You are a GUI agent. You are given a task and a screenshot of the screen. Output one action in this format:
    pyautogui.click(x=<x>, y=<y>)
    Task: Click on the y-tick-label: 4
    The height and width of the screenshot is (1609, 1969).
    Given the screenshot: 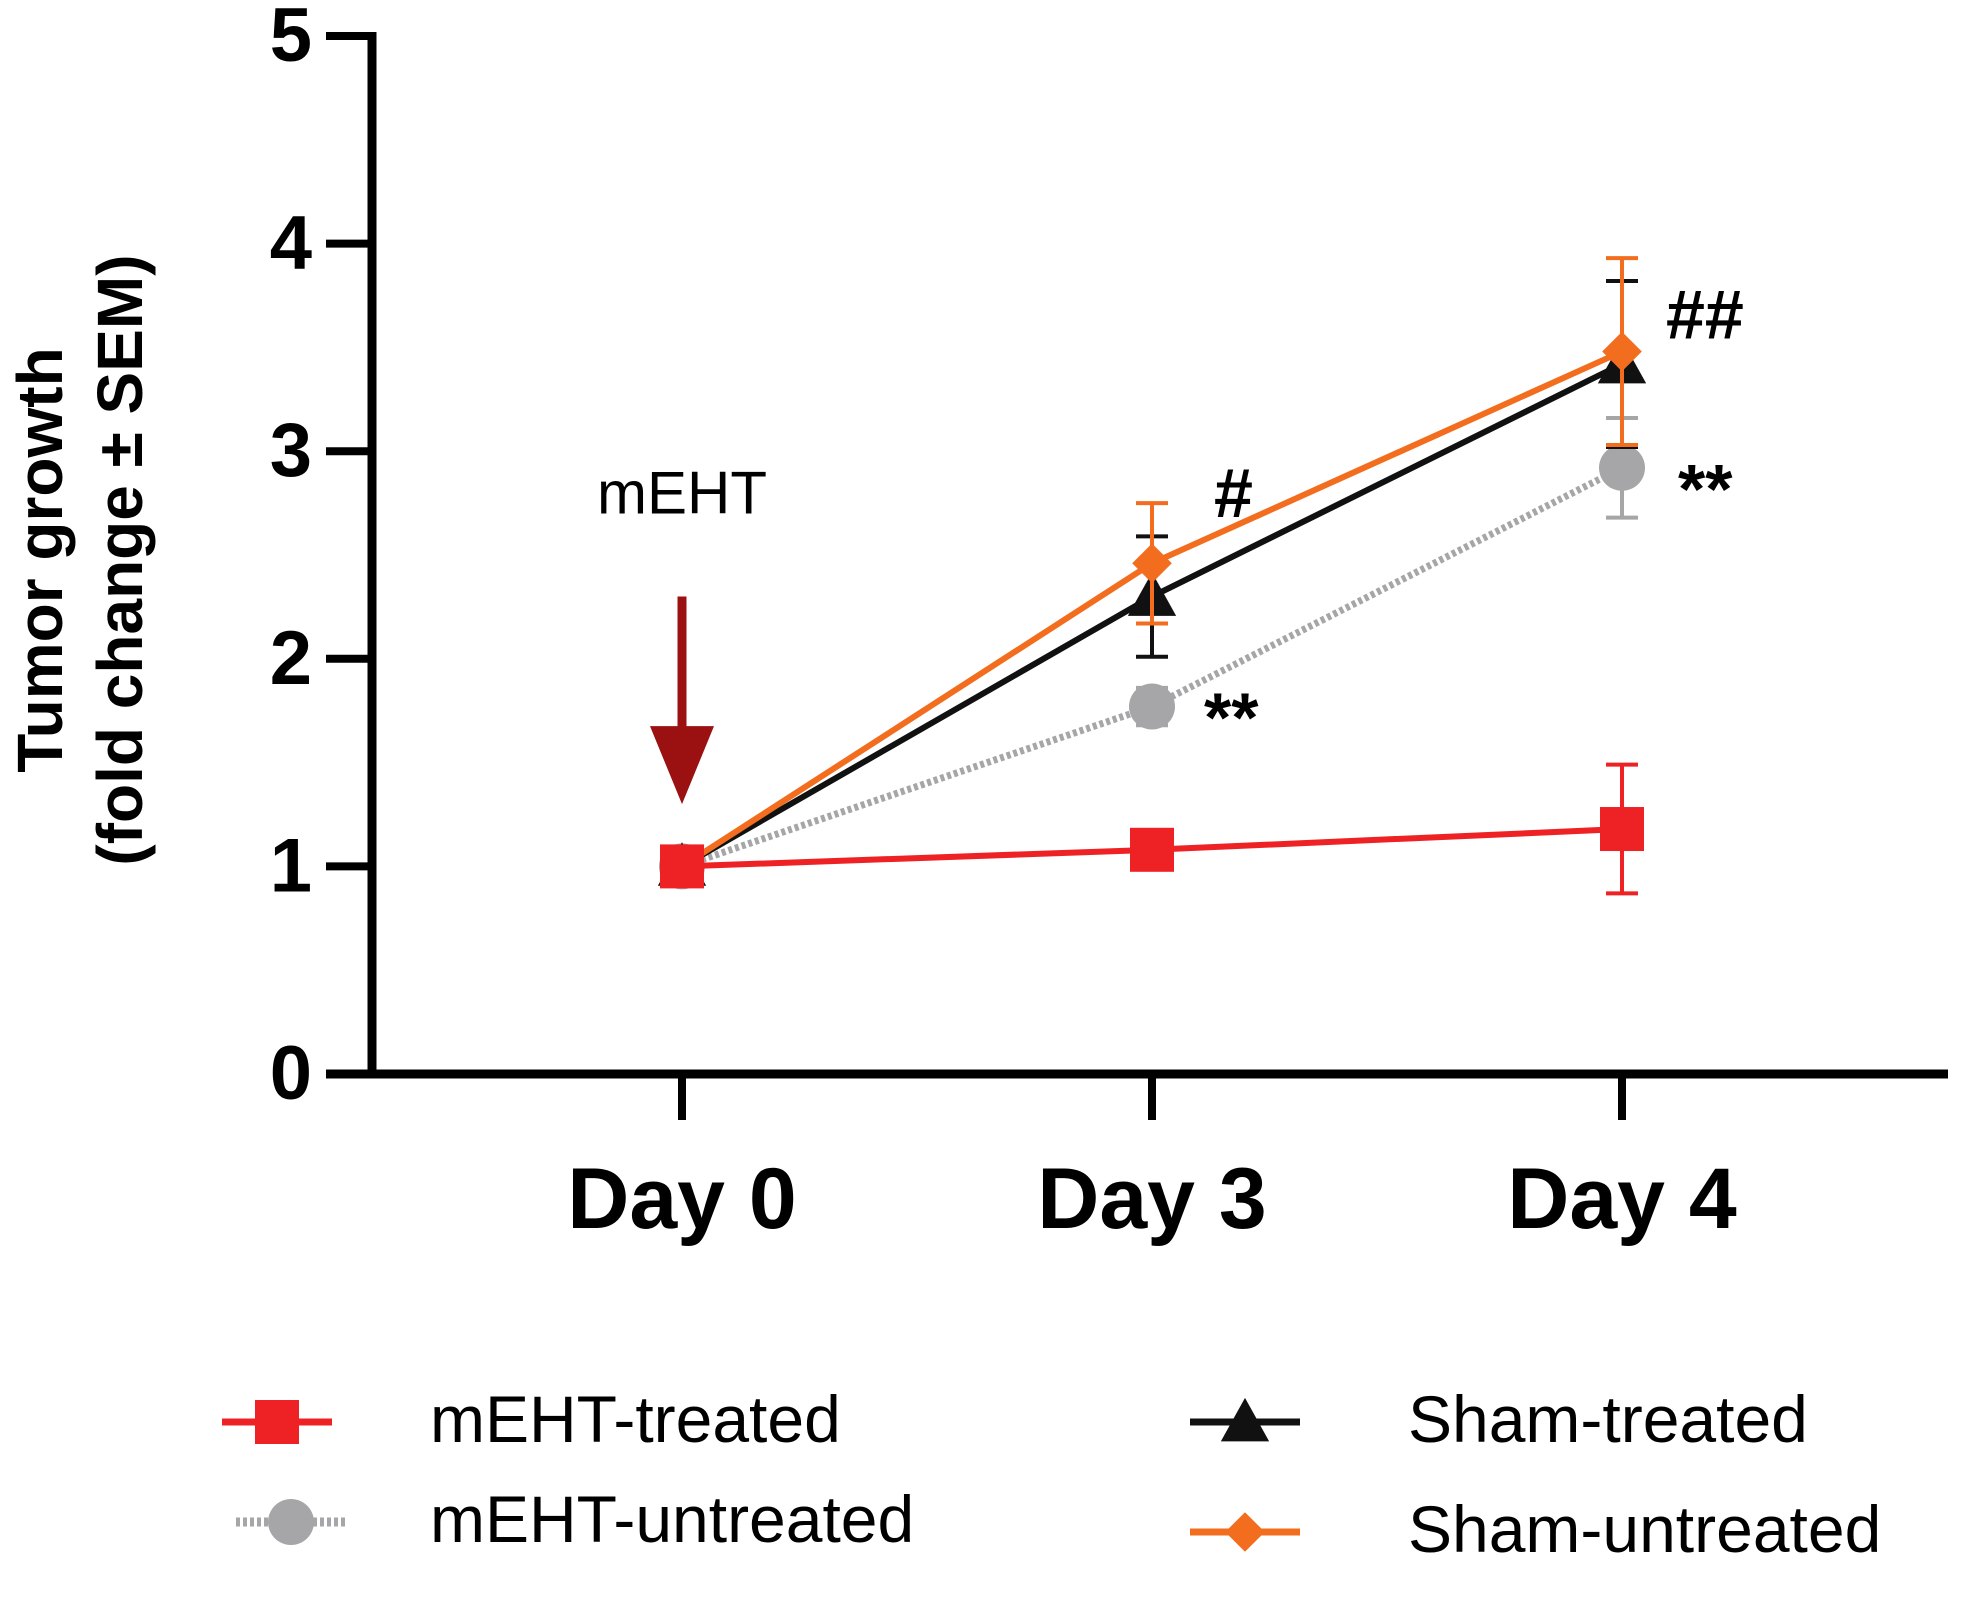 What is the action you would take?
    pyautogui.click(x=291, y=243)
    